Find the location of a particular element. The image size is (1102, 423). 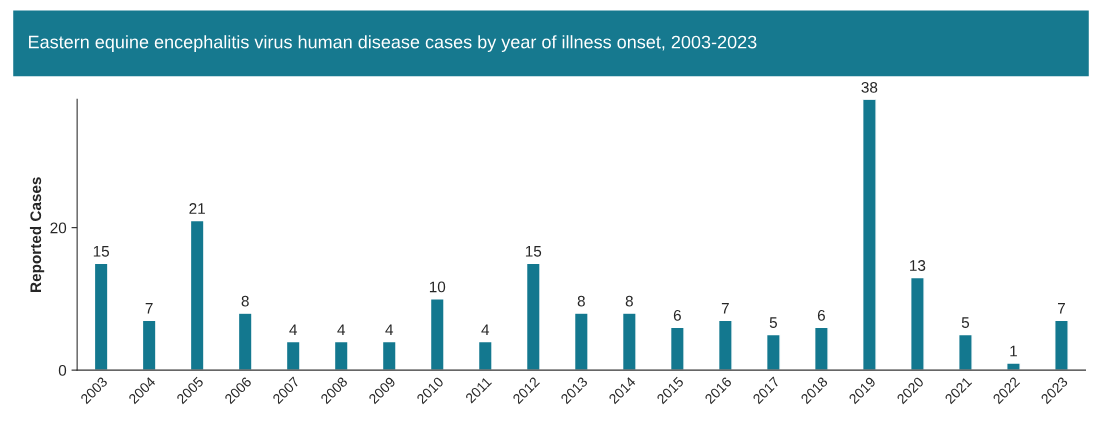

data-label: 21 is located at coordinates (197, 208).